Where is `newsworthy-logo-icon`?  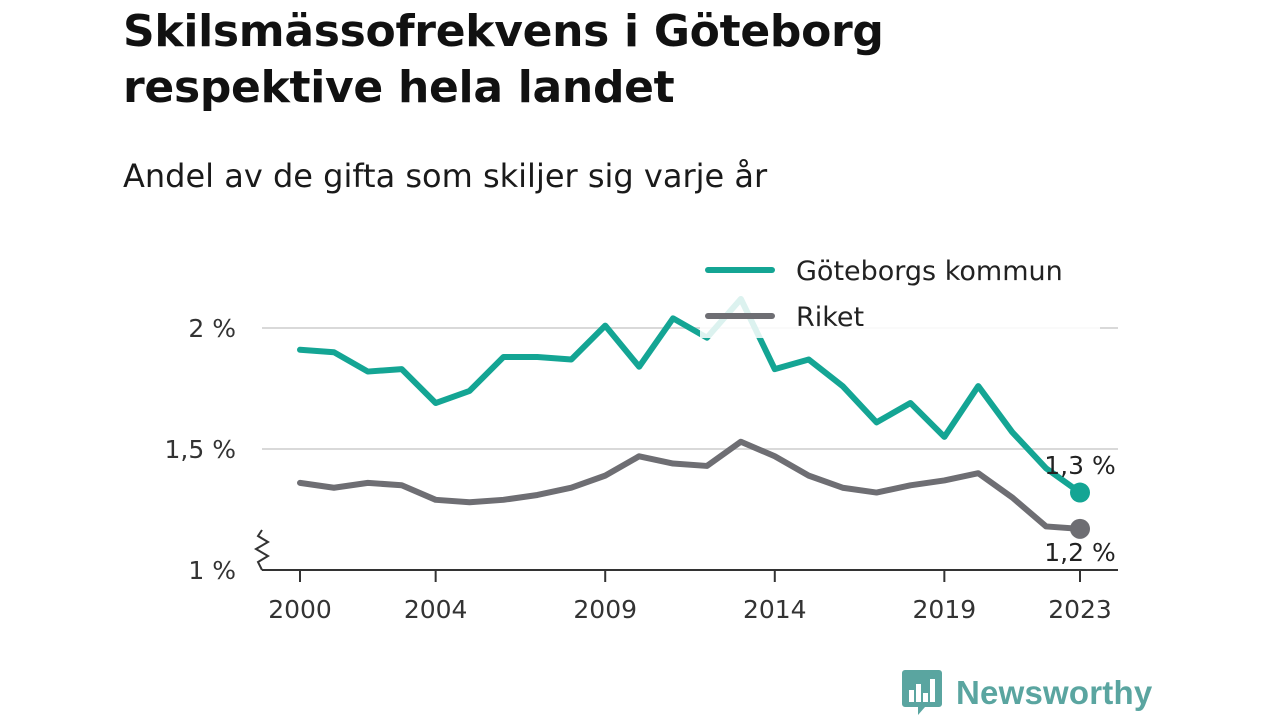 newsworthy-logo-icon is located at coordinates (922, 692).